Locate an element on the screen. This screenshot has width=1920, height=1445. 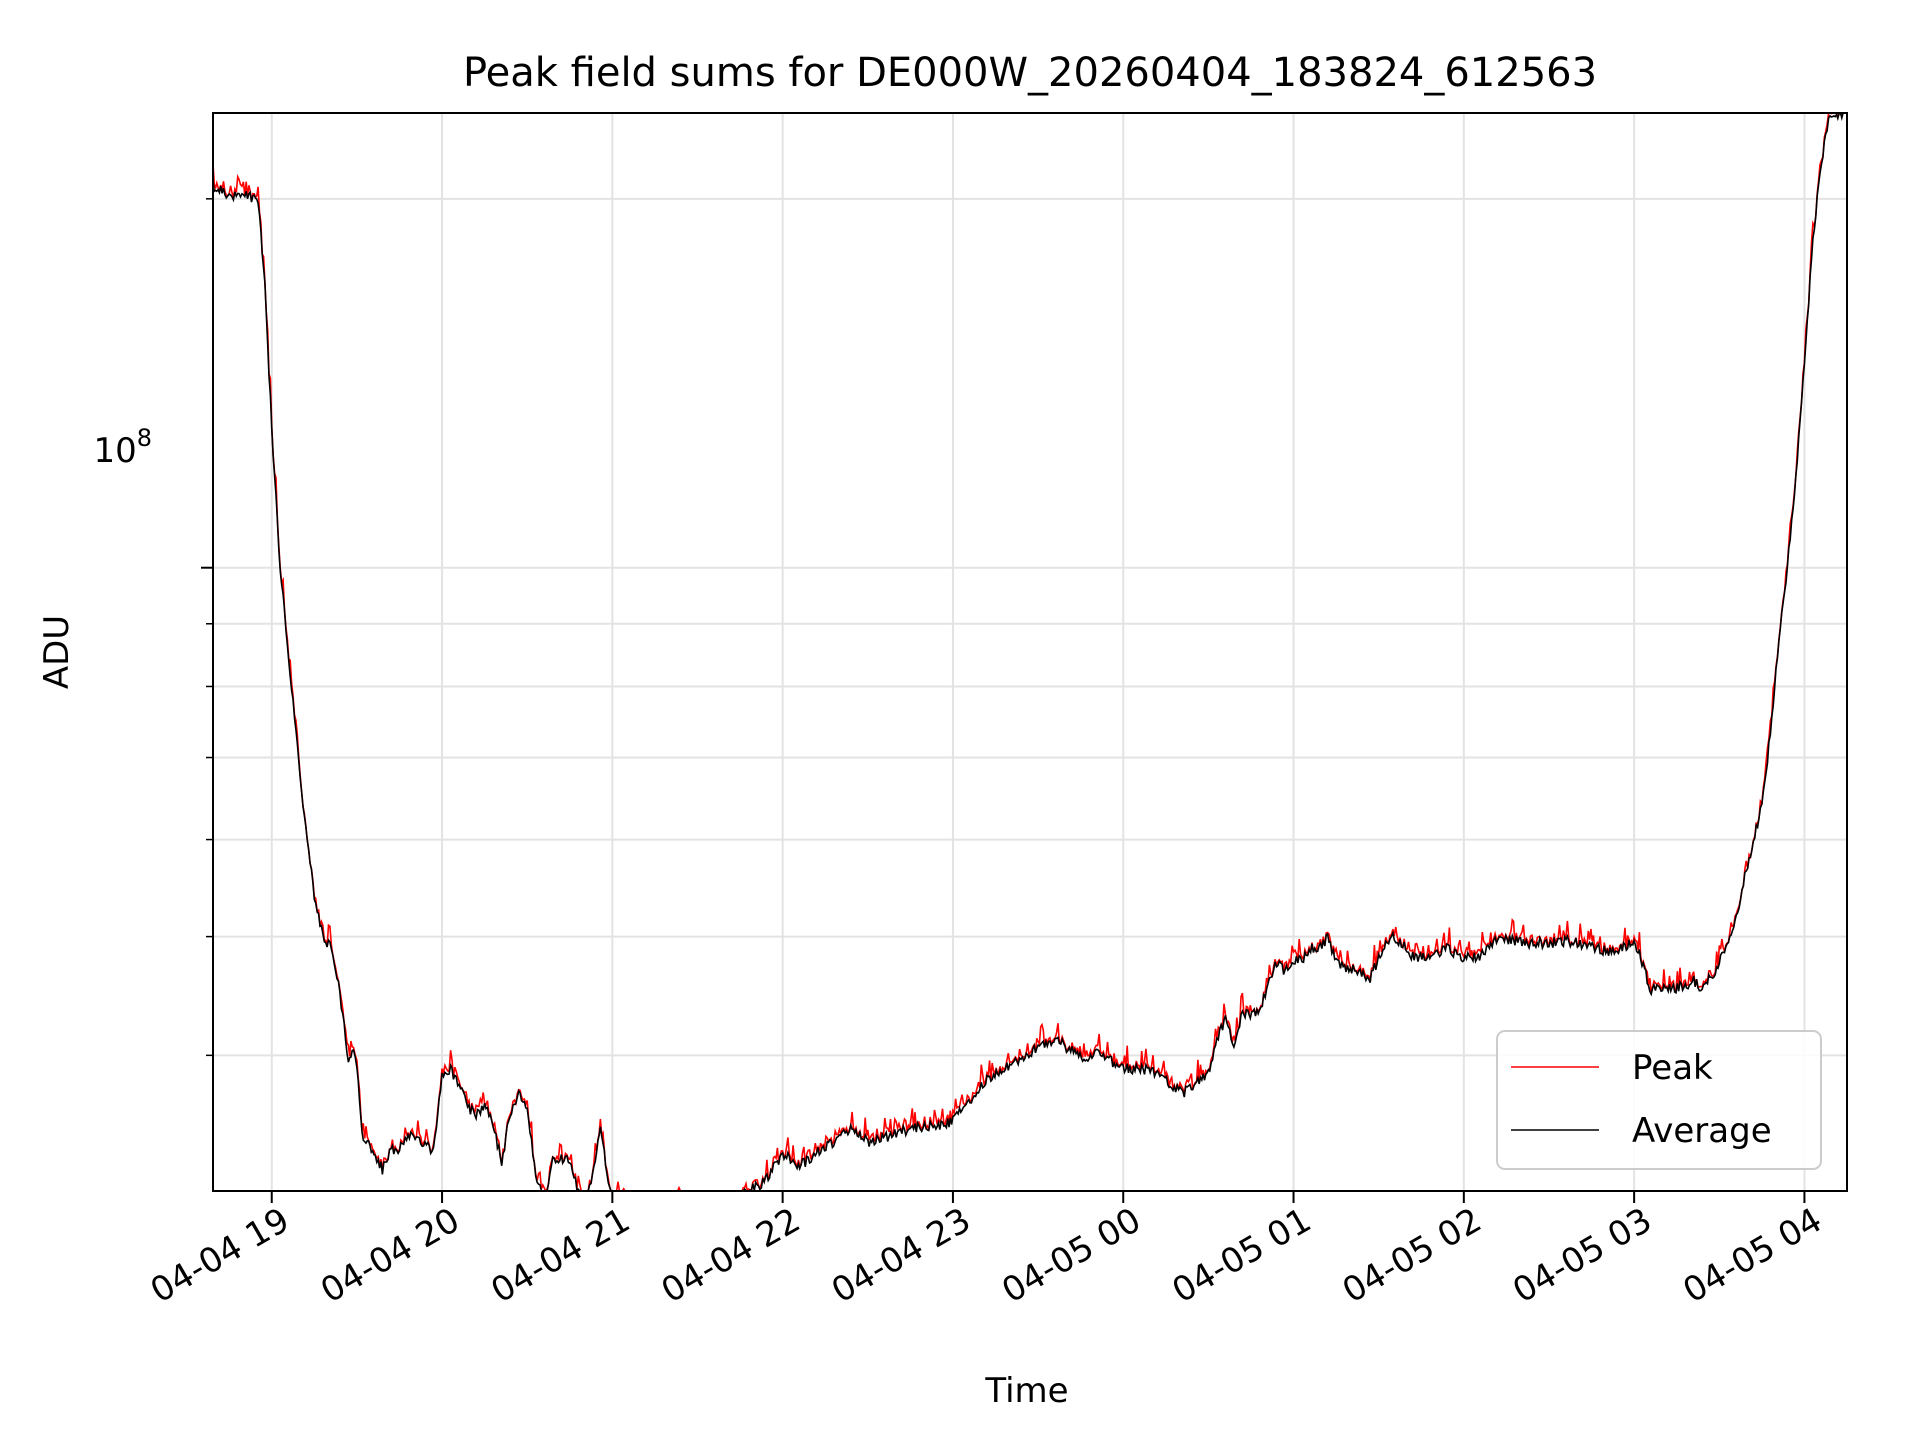
legend-box is located at coordinates (1659, 1100).